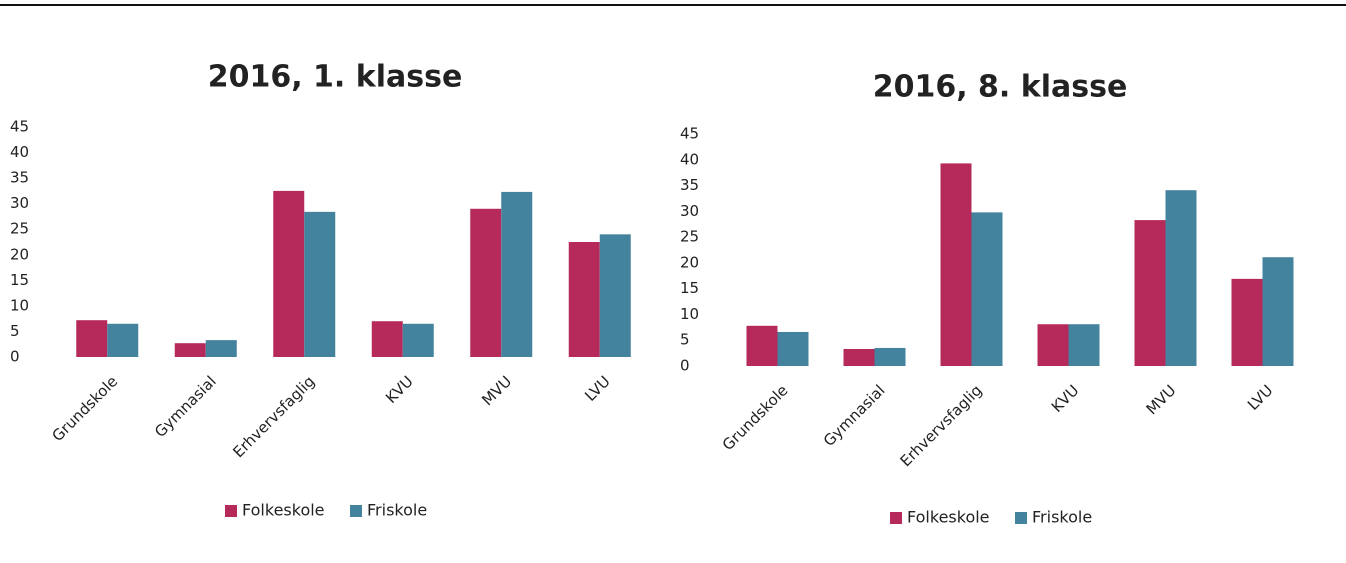 This screenshot has height=563, width=1346. What do you see at coordinates (335, 77) in the screenshot?
I see `chart-title: 2016, 1. klasse` at bounding box center [335, 77].